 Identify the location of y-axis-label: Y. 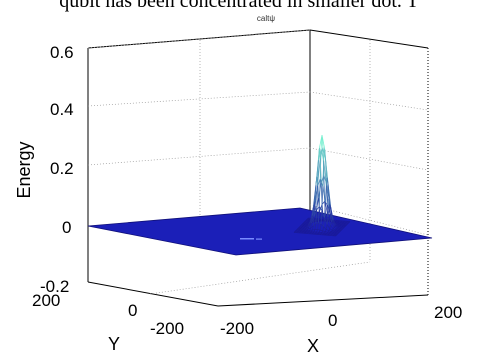
(114, 344).